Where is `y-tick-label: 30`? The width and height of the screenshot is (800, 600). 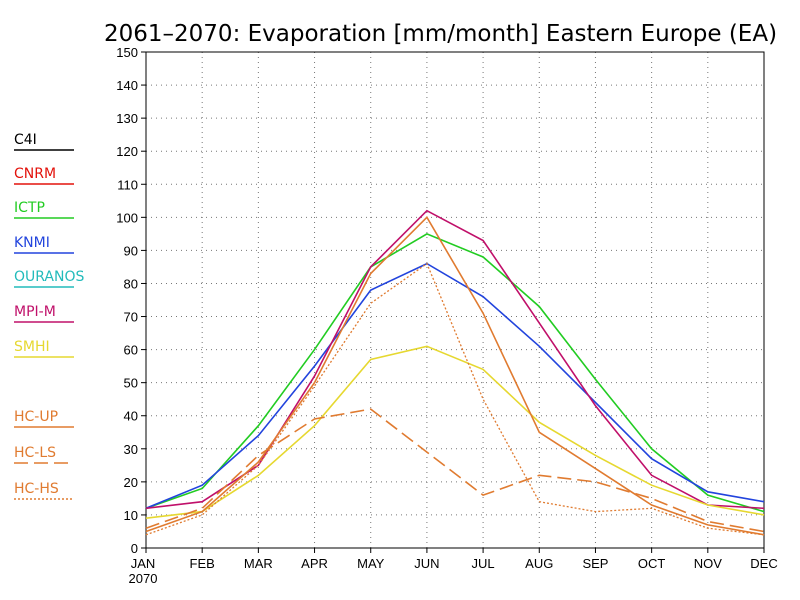 y-tick-label: 30 is located at coordinates (131, 449).